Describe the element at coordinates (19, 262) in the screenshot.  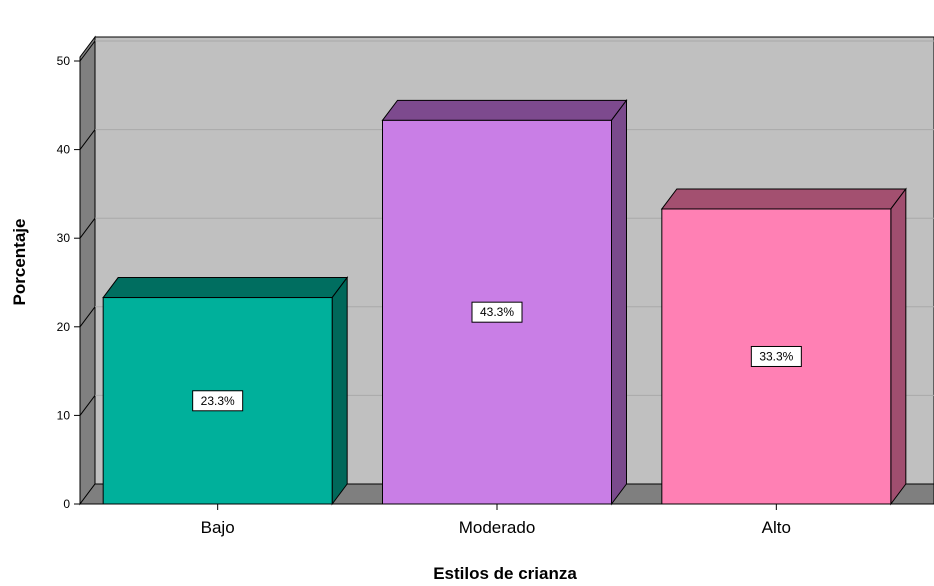
I see `y-axis-title: Porcentaje` at that location.